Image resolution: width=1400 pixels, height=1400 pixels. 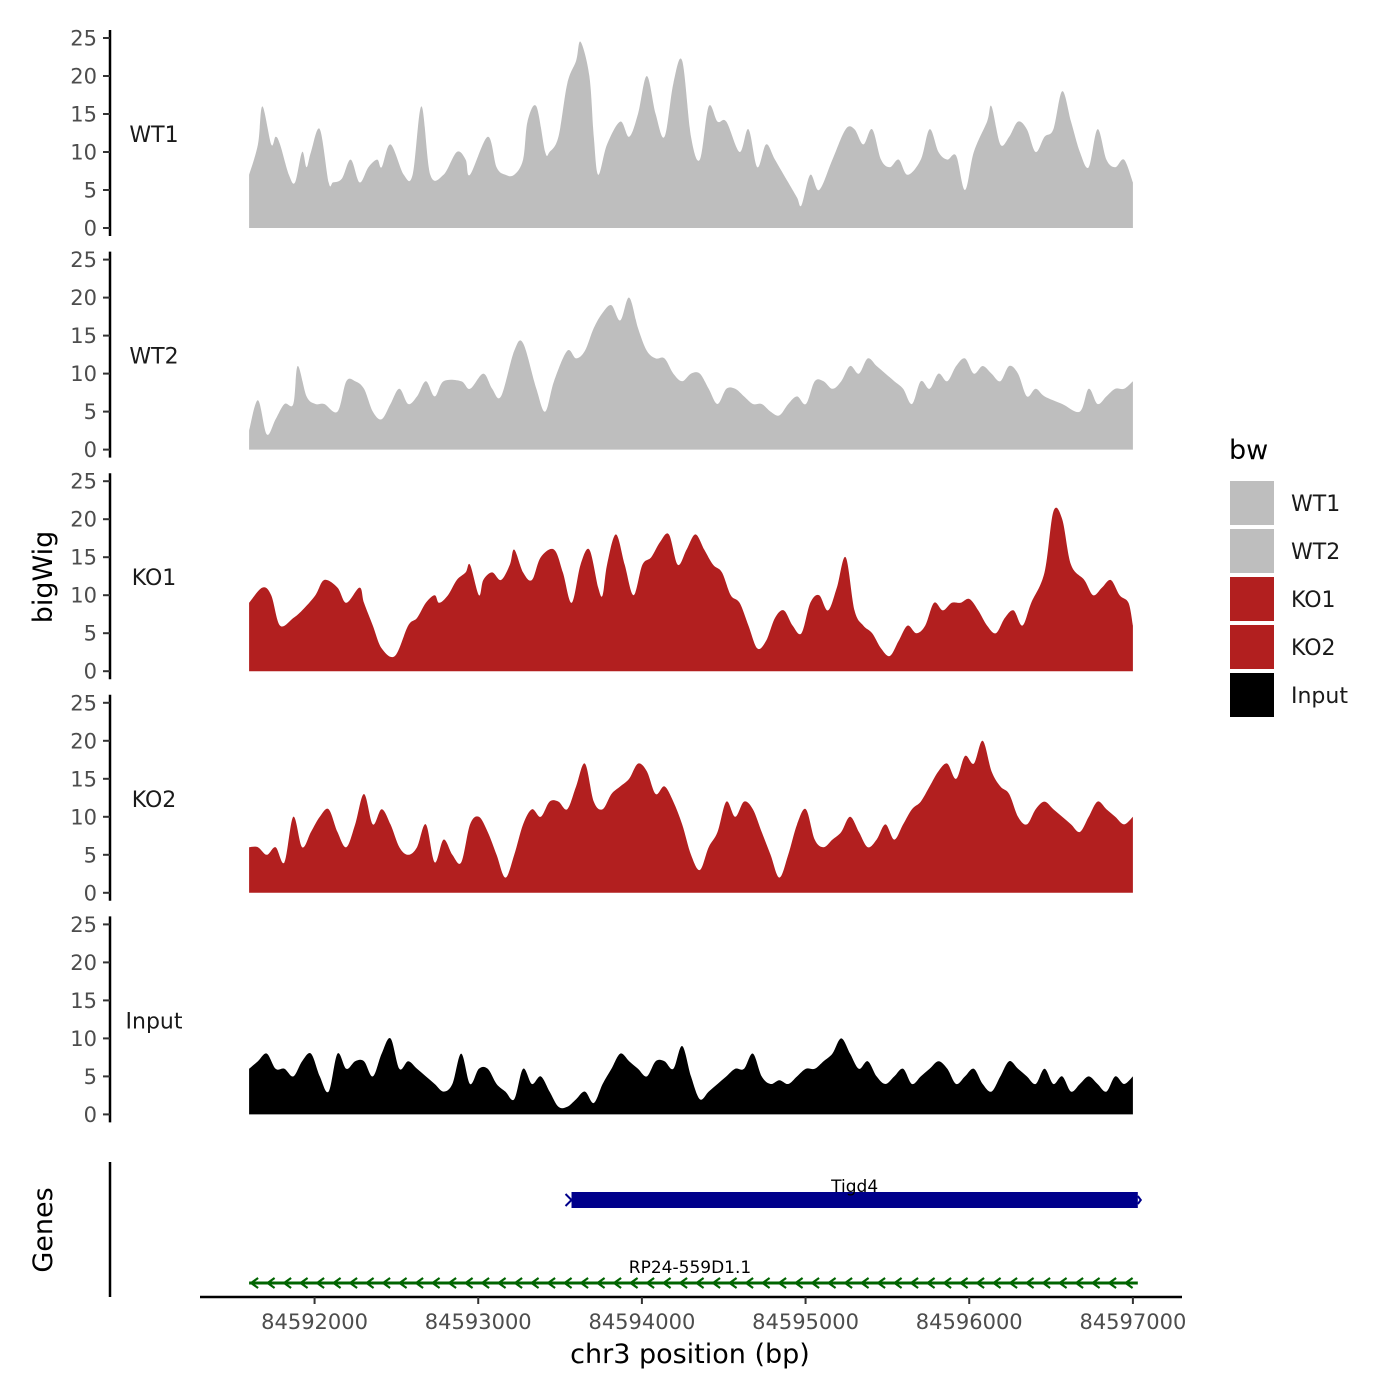 What do you see at coordinates (691, 1076) in the screenshot?
I see `area-input` at bounding box center [691, 1076].